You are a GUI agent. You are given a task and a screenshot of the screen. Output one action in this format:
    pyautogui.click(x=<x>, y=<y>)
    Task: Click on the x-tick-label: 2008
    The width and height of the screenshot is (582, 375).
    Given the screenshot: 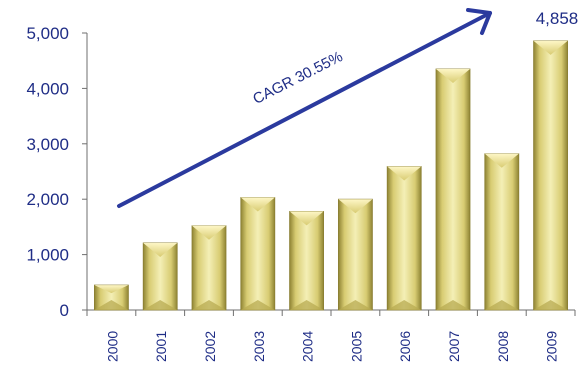 What is the action you would take?
    pyautogui.click(x=503, y=346)
    